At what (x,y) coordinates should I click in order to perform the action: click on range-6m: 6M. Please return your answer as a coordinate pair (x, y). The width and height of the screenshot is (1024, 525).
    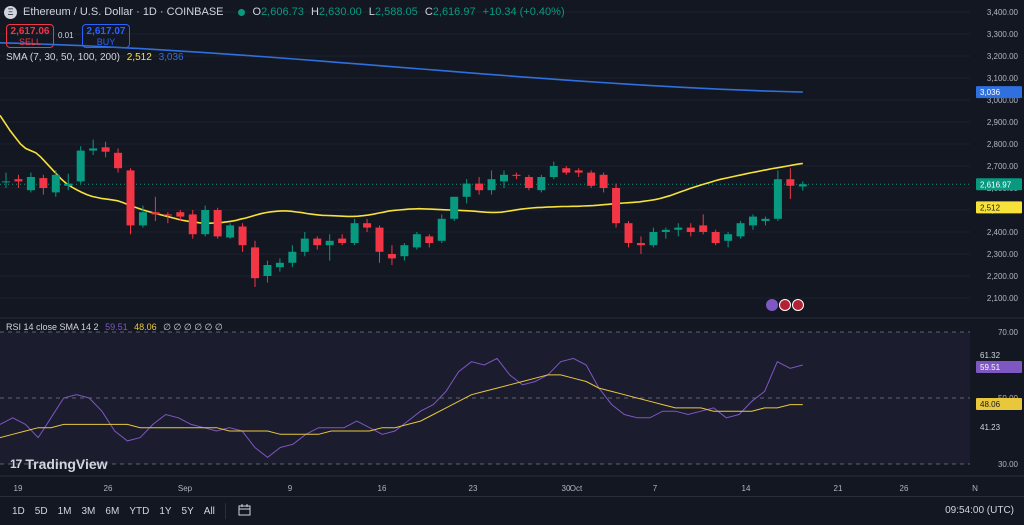
    Looking at the image, I should click on (112, 511).